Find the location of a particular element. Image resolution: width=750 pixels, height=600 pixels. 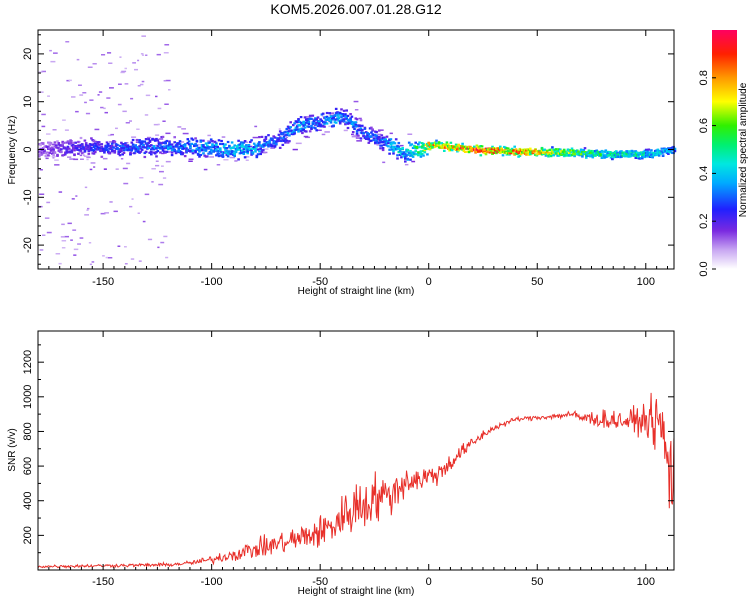

y-tick-label: 600 is located at coordinates (28, 466).